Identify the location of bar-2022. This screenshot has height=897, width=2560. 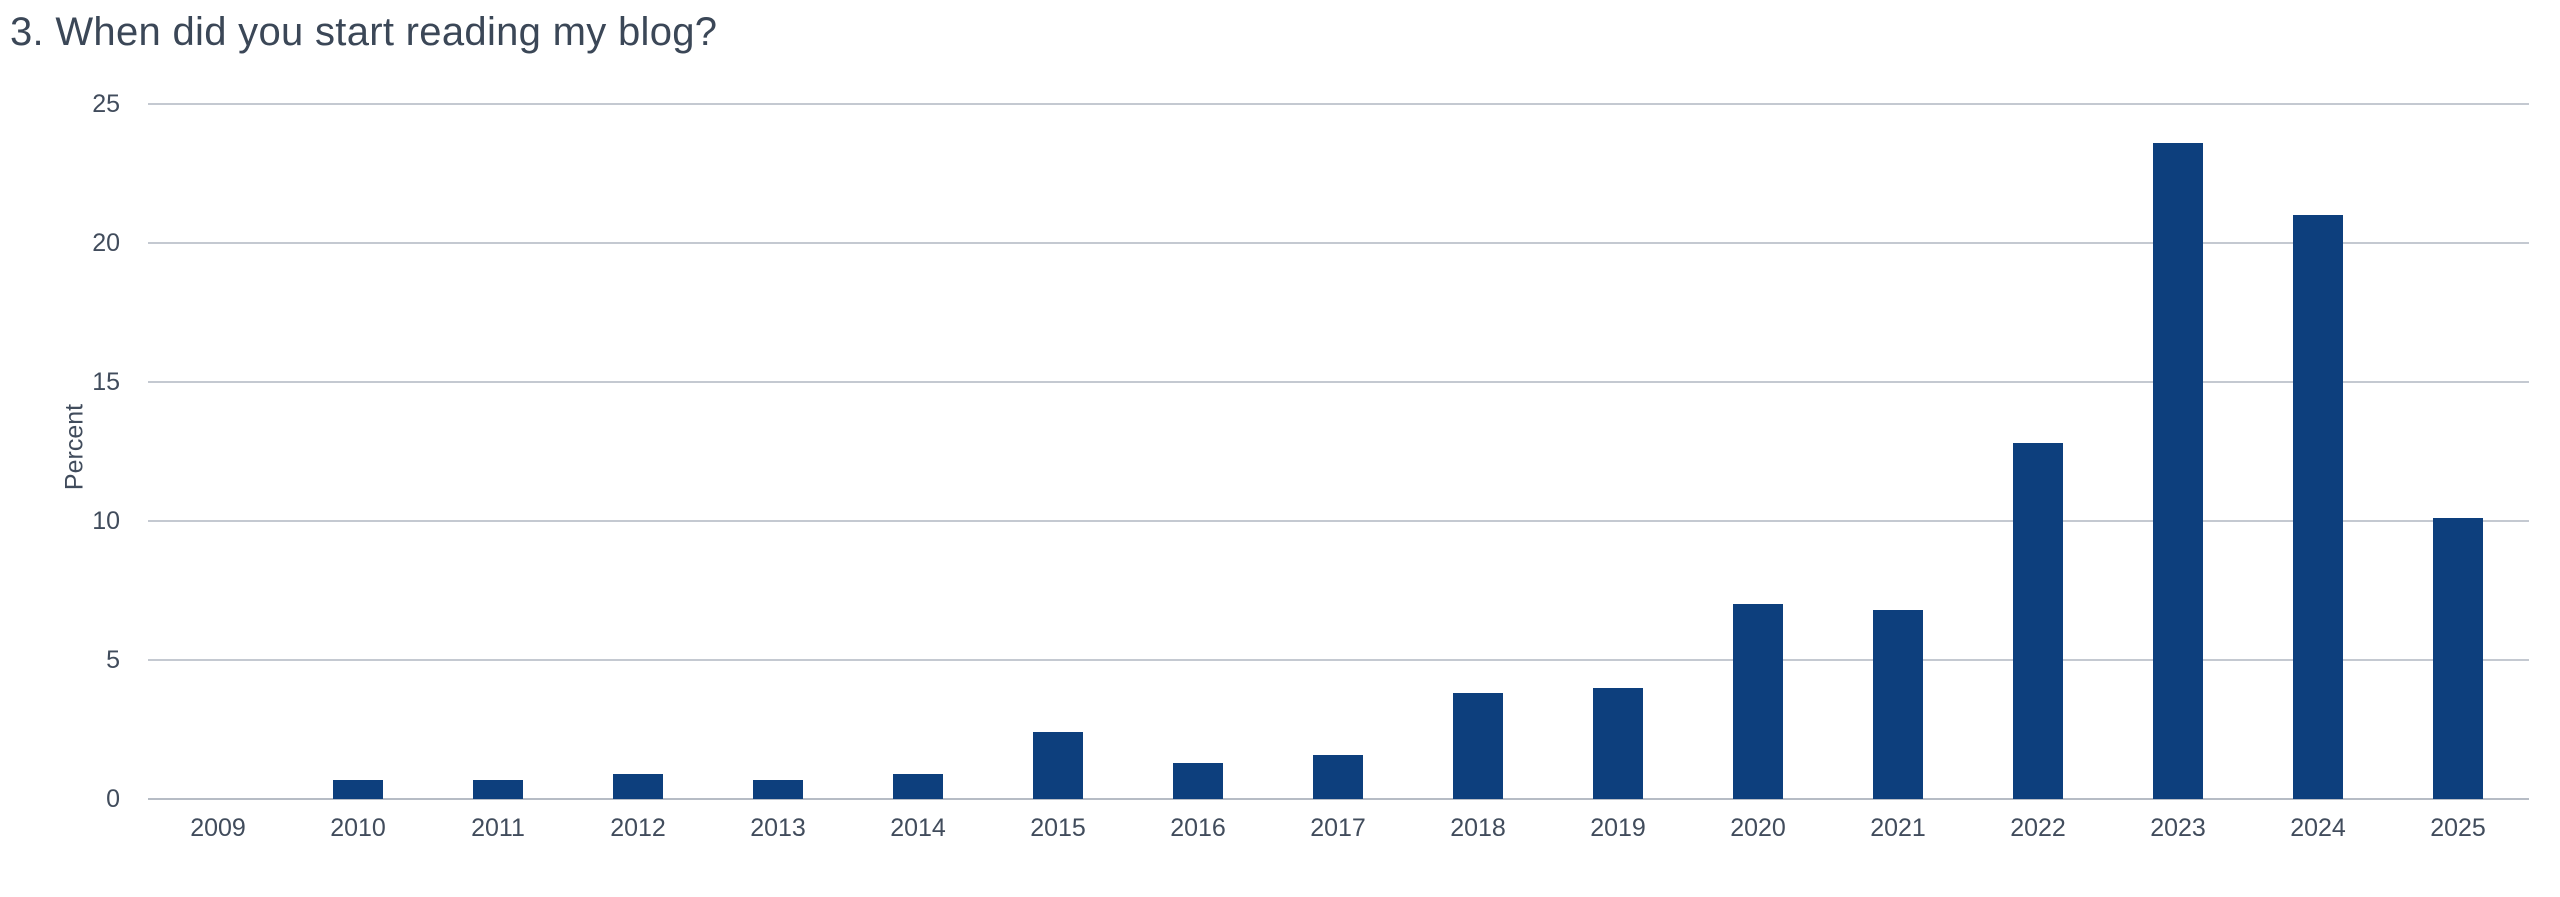
(2038, 621).